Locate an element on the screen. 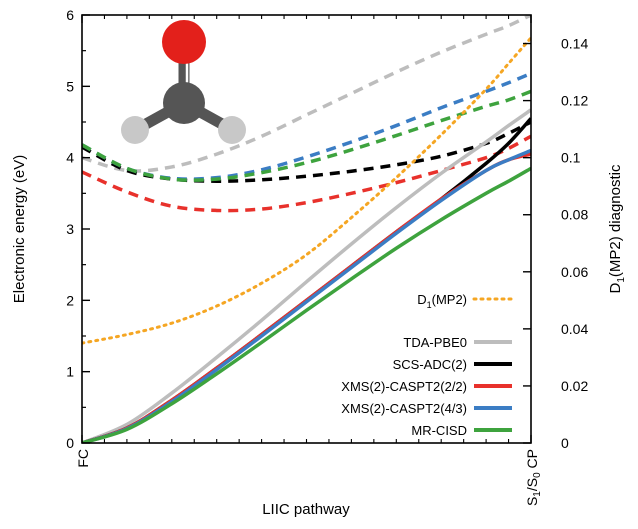  legend-label-d1-mp2: D1(MP2) is located at coordinates (442, 301).